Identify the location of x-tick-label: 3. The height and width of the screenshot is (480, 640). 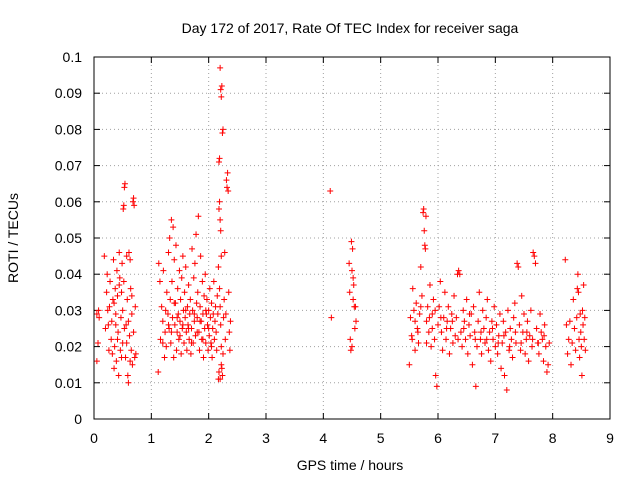
(266, 438).